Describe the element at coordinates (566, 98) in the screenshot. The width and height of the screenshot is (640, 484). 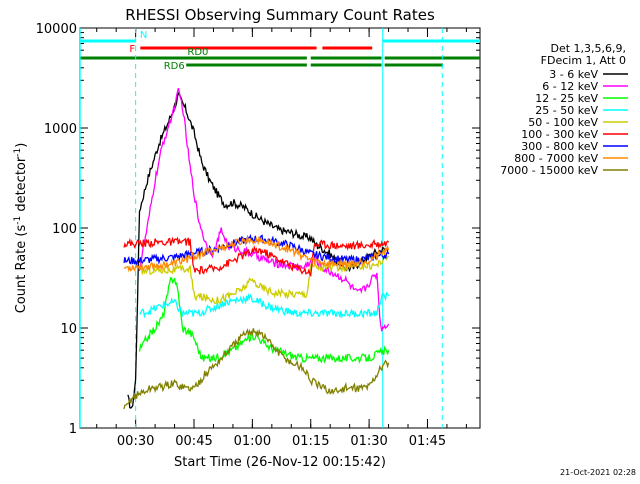
I see `legend-label-2: 12 - 25 keV` at that location.